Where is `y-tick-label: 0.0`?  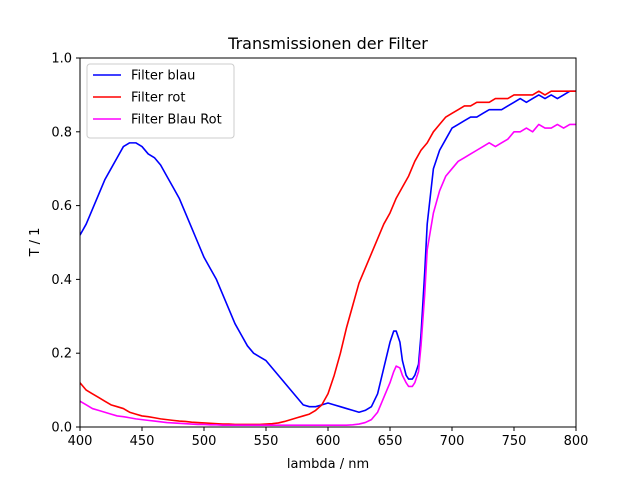
y-tick-label: 0.0 is located at coordinates (61, 428).